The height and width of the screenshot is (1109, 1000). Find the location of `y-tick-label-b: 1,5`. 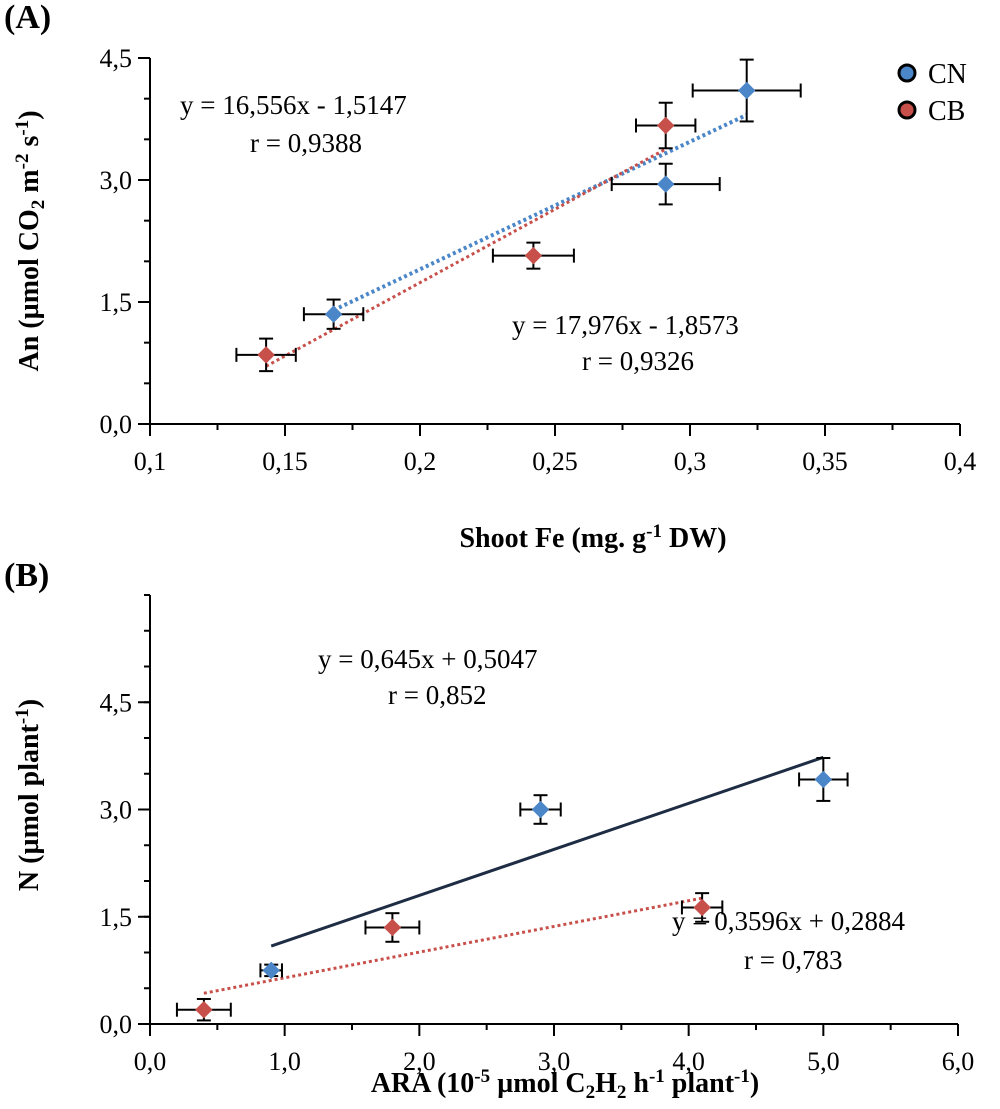

y-tick-label-b: 1,5 is located at coordinates (116, 917).